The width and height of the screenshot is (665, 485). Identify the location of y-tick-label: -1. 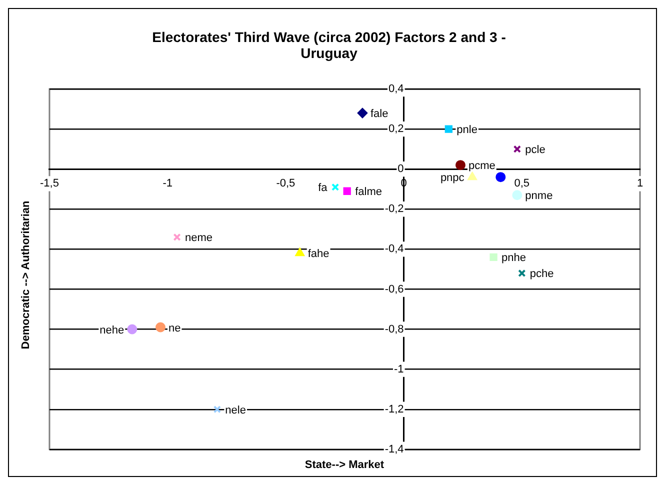
(399, 369).